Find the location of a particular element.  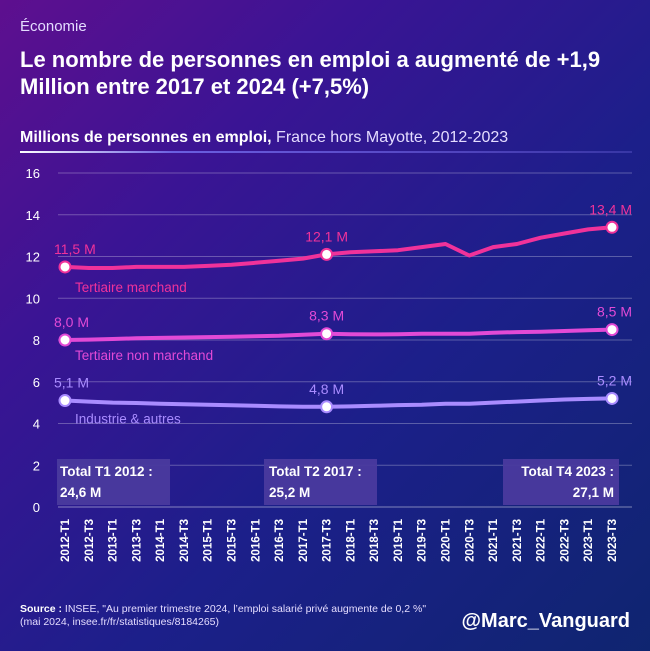

subtitle-bold: Millions de personnes en emploi, is located at coordinates (146, 137).